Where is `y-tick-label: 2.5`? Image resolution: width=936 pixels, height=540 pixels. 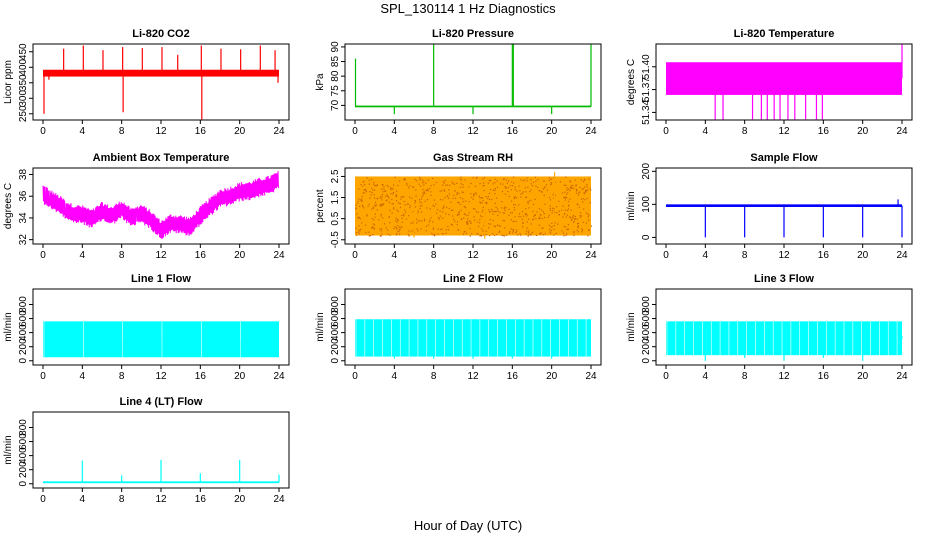 y-tick-label: 2.5 is located at coordinates (335, 176).